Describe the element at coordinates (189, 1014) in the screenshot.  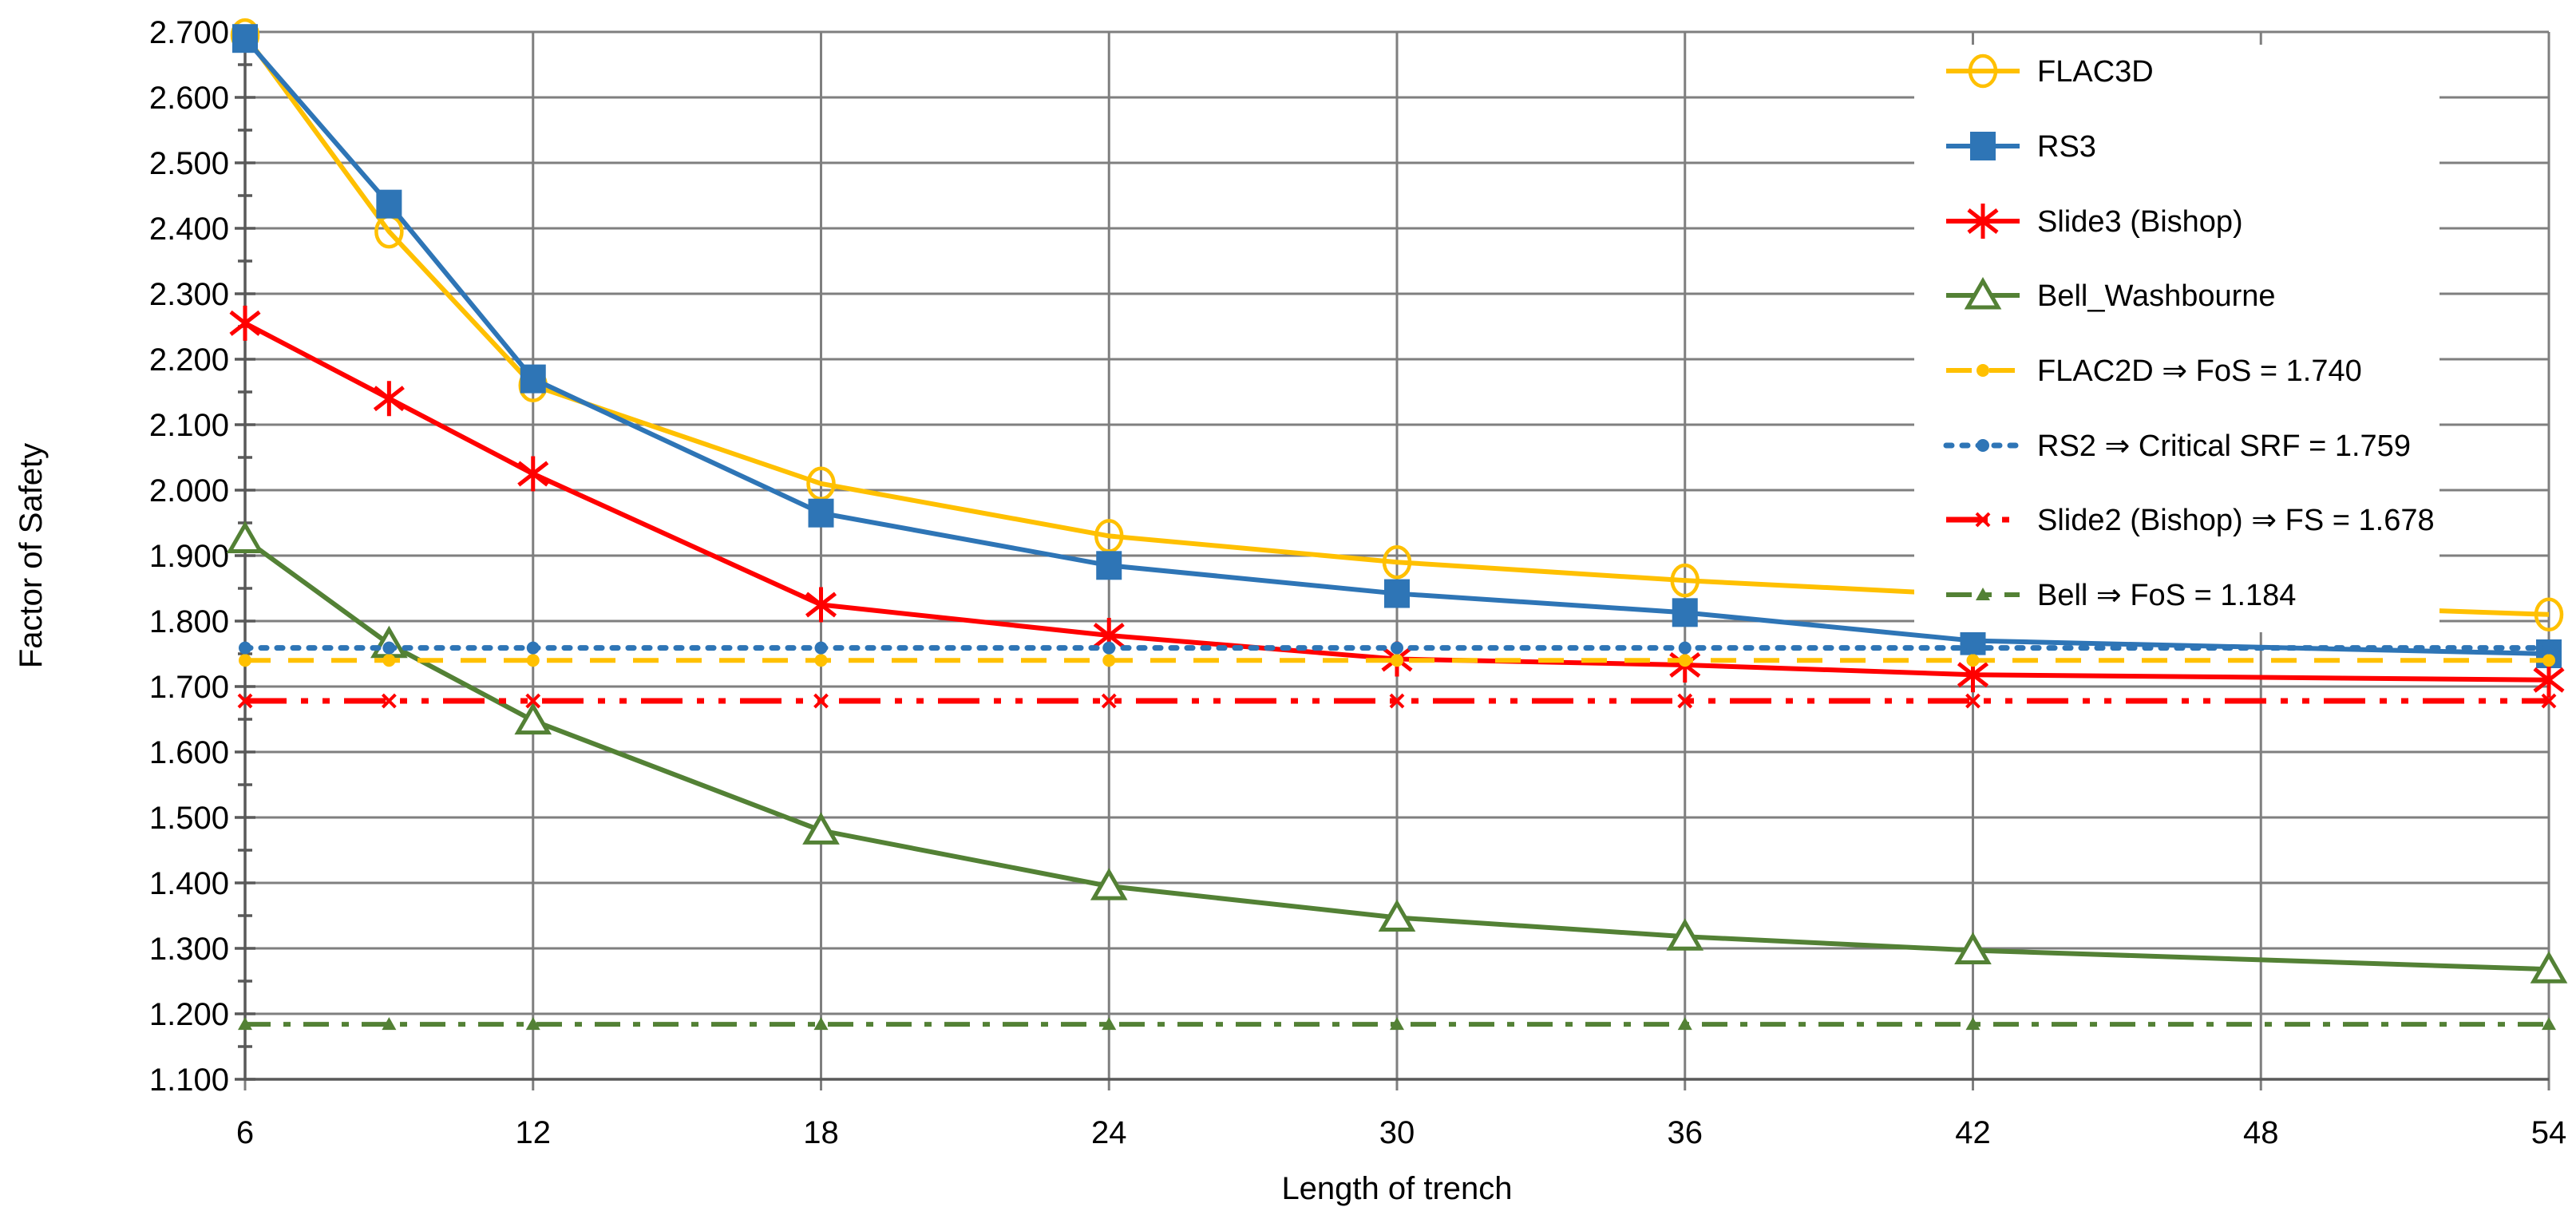
I see `y-tick-label: 1.200` at that location.